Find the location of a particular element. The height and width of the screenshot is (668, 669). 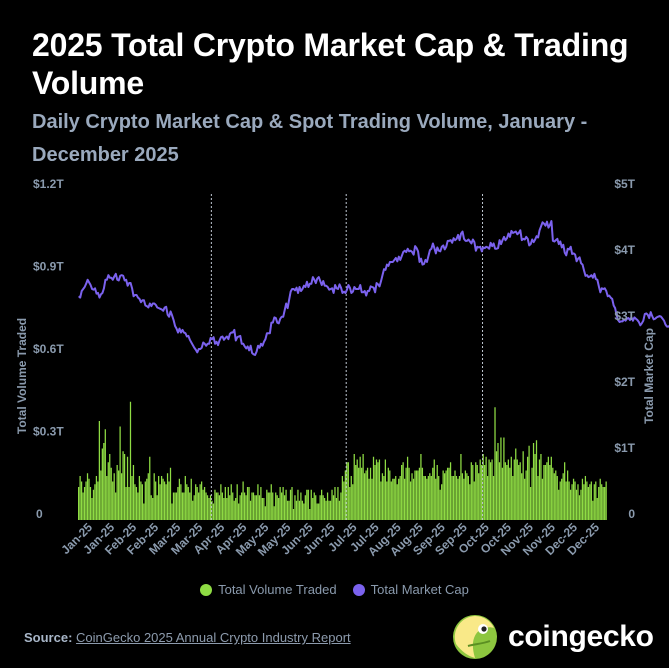

legend-item-volume: Total Volume Traded is located at coordinates (268, 589).